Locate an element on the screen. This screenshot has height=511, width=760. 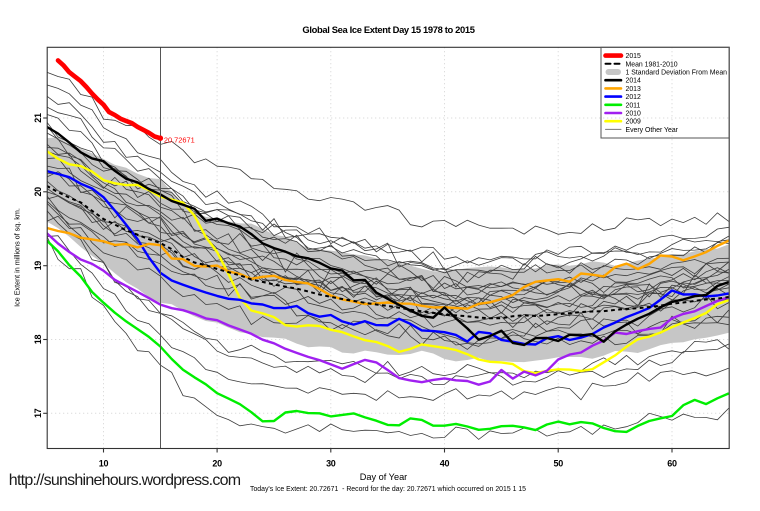
svg-text: 2014 is located at coordinates (633, 81).